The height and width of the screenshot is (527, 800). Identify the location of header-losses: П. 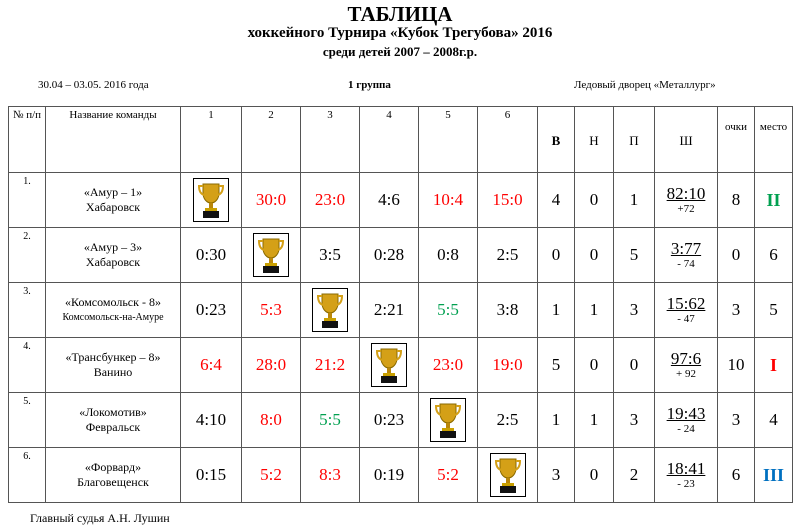
(634, 139).